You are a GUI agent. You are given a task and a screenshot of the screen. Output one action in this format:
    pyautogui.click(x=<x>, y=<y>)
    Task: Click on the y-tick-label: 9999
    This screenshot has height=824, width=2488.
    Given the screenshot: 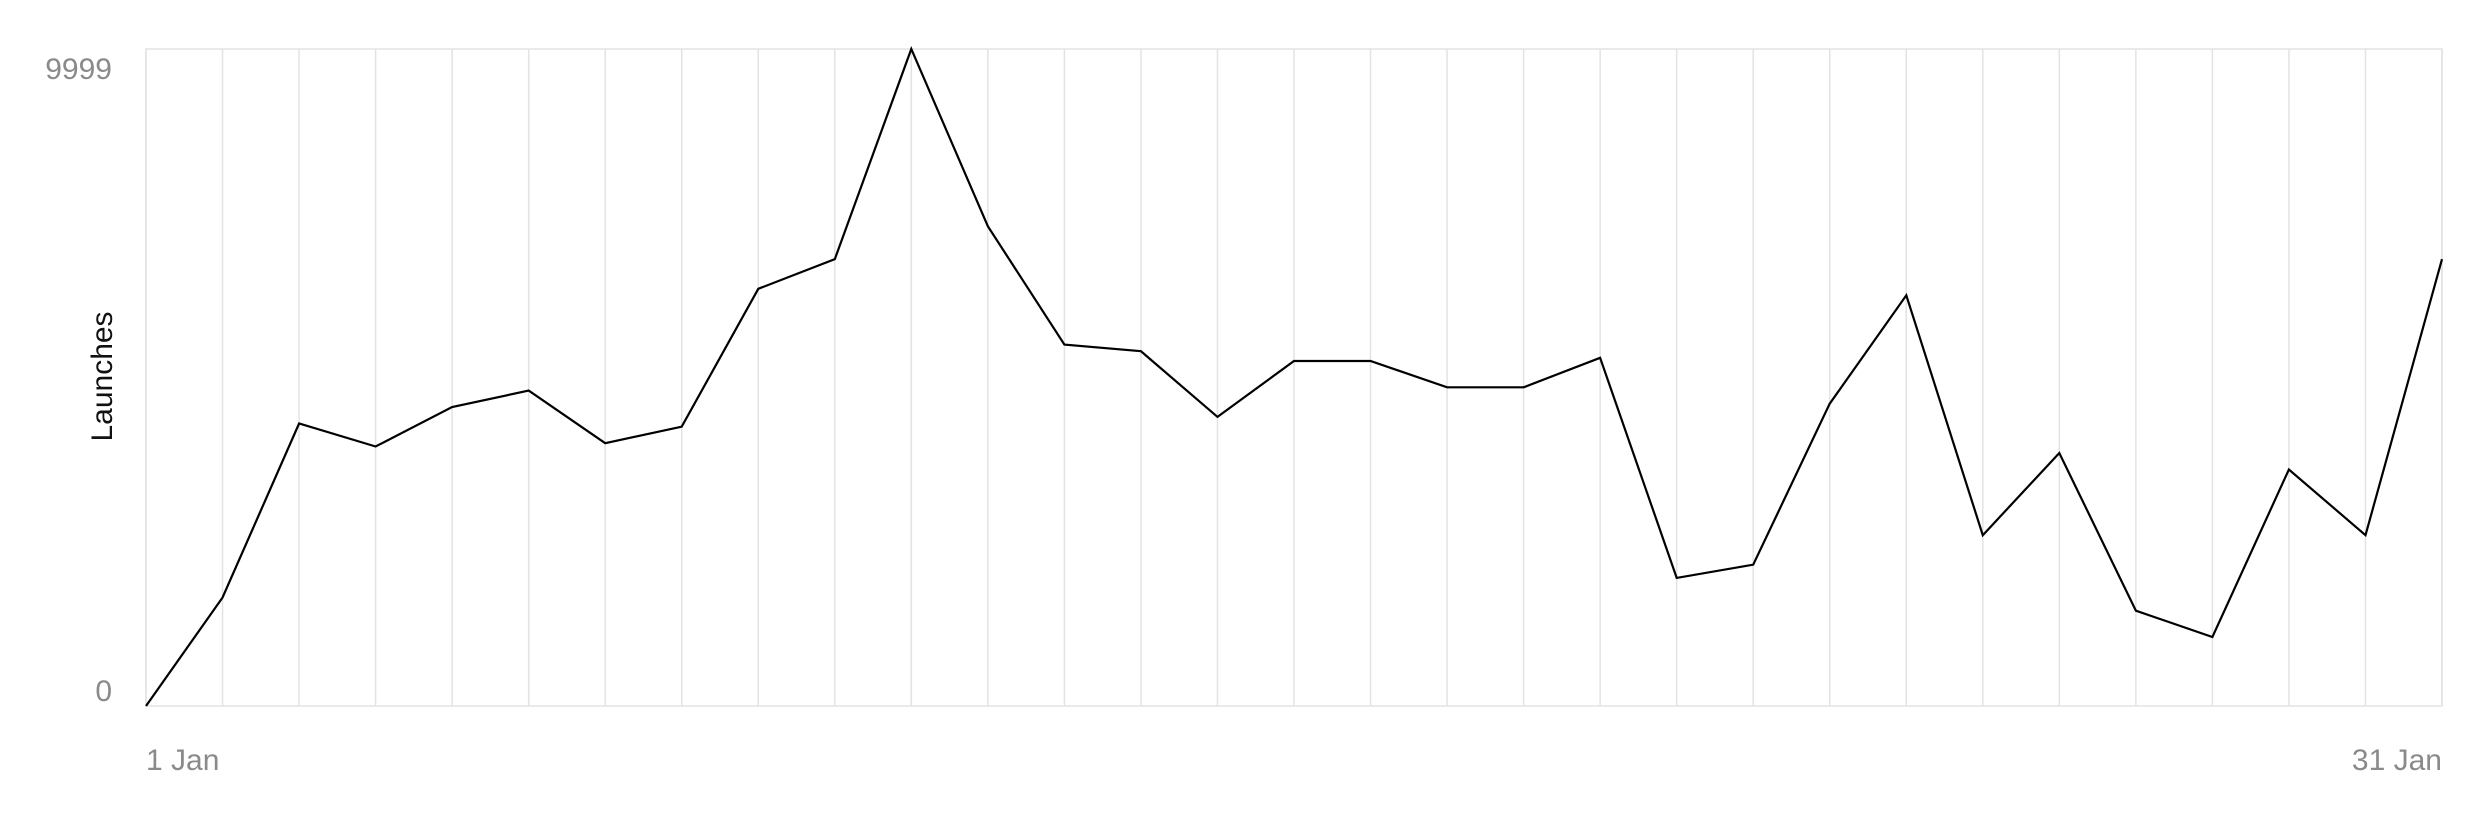 What is the action you would take?
    pyautogui.click(x=78, y=69)
    